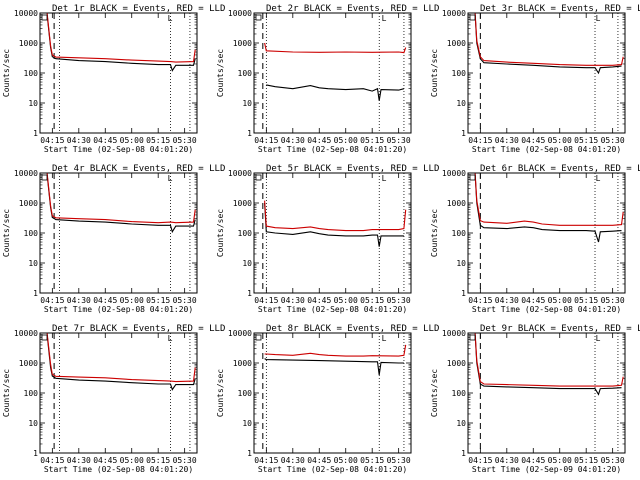 The height and width of the screenshot is (480, 640). Describe the element at coordinates (249, 133) in the screenshot. I see `chart-2-ytick-label: 1` at that location.